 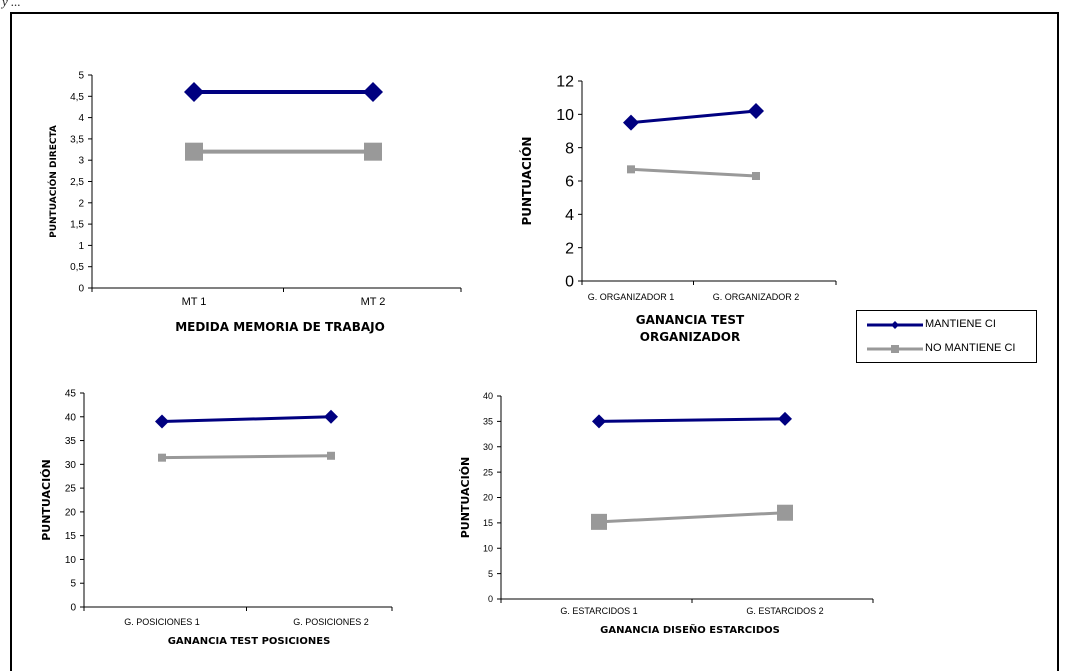 I want to click on legend-swatch-mantiene-ci, so click(x=895, y=325).